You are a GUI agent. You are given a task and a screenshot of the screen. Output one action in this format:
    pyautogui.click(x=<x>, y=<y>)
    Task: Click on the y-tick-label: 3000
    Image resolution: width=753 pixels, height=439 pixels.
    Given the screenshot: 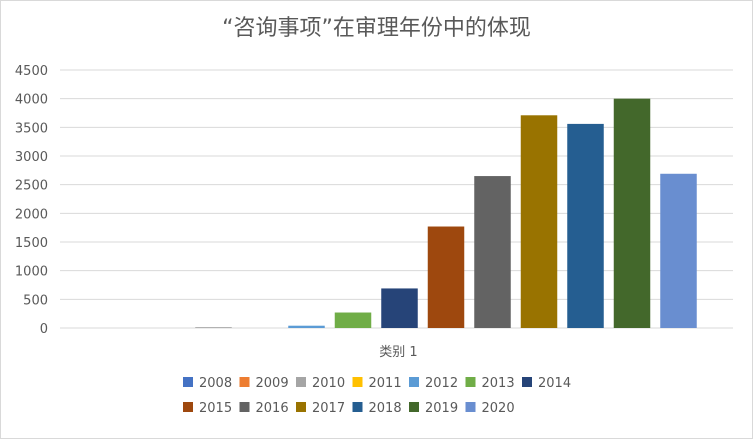 What is the action you would take?
    pyautogui.click(x=31, y=157)
    